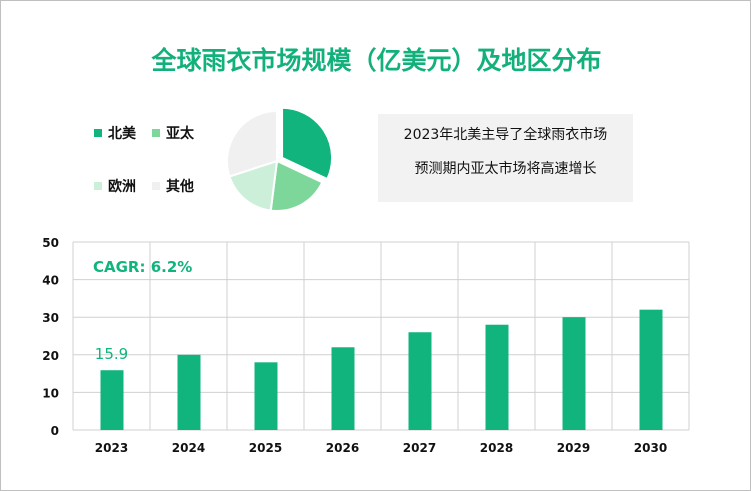 Image resolution: width=751 pixels, height=491 pixels. What do you see at coordinates (573, 448) in the screenshot?
I see `x-tick-label: 2029` at bounding box center [573, 448].